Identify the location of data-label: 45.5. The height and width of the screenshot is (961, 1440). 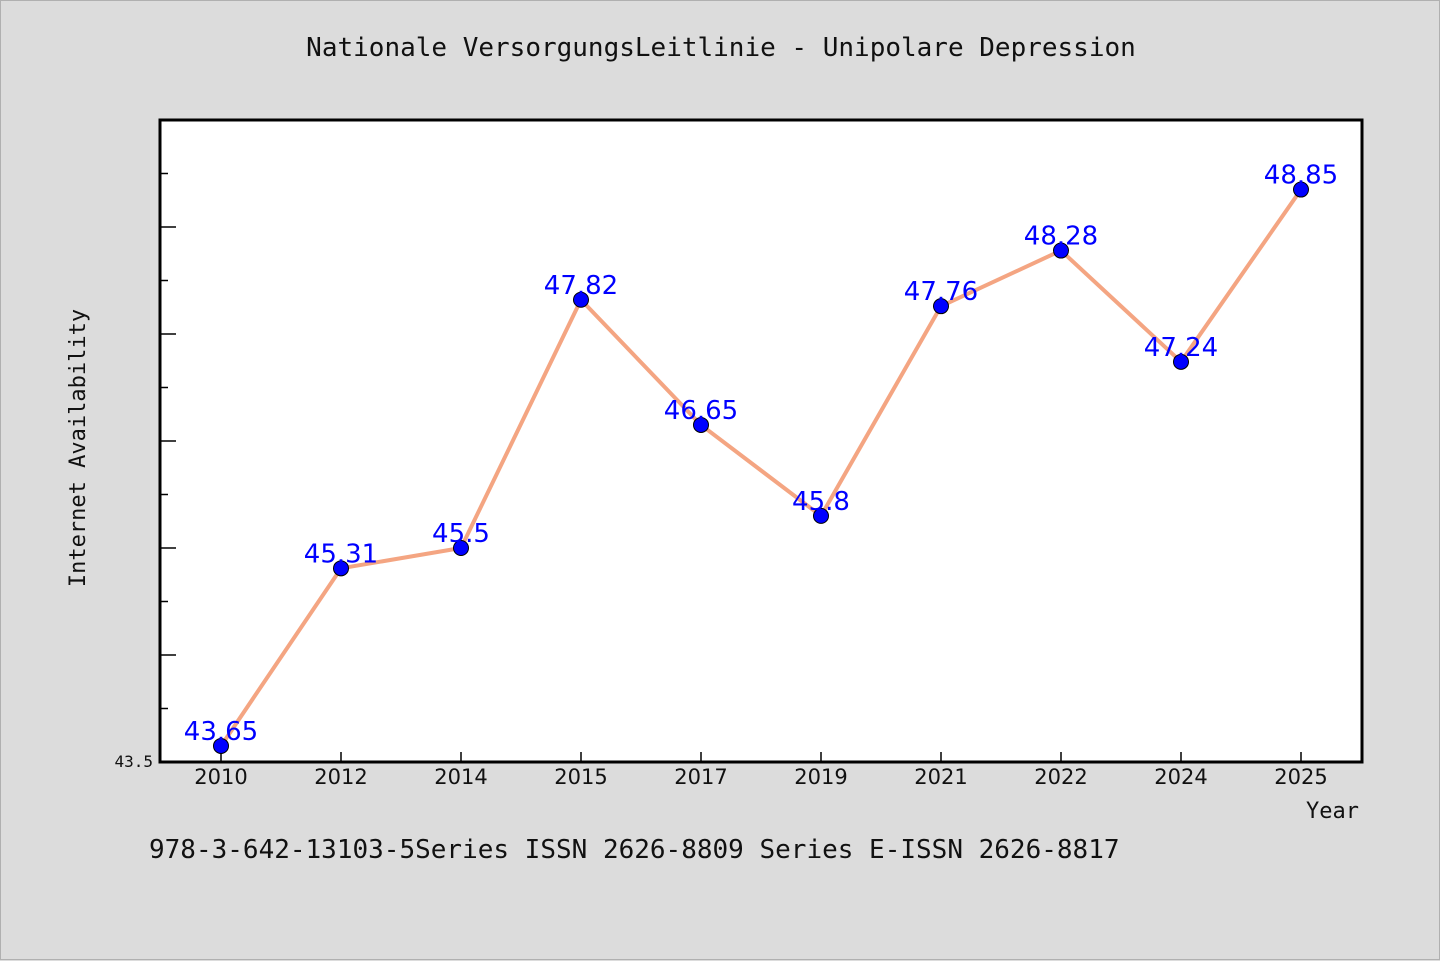
(461, 534).